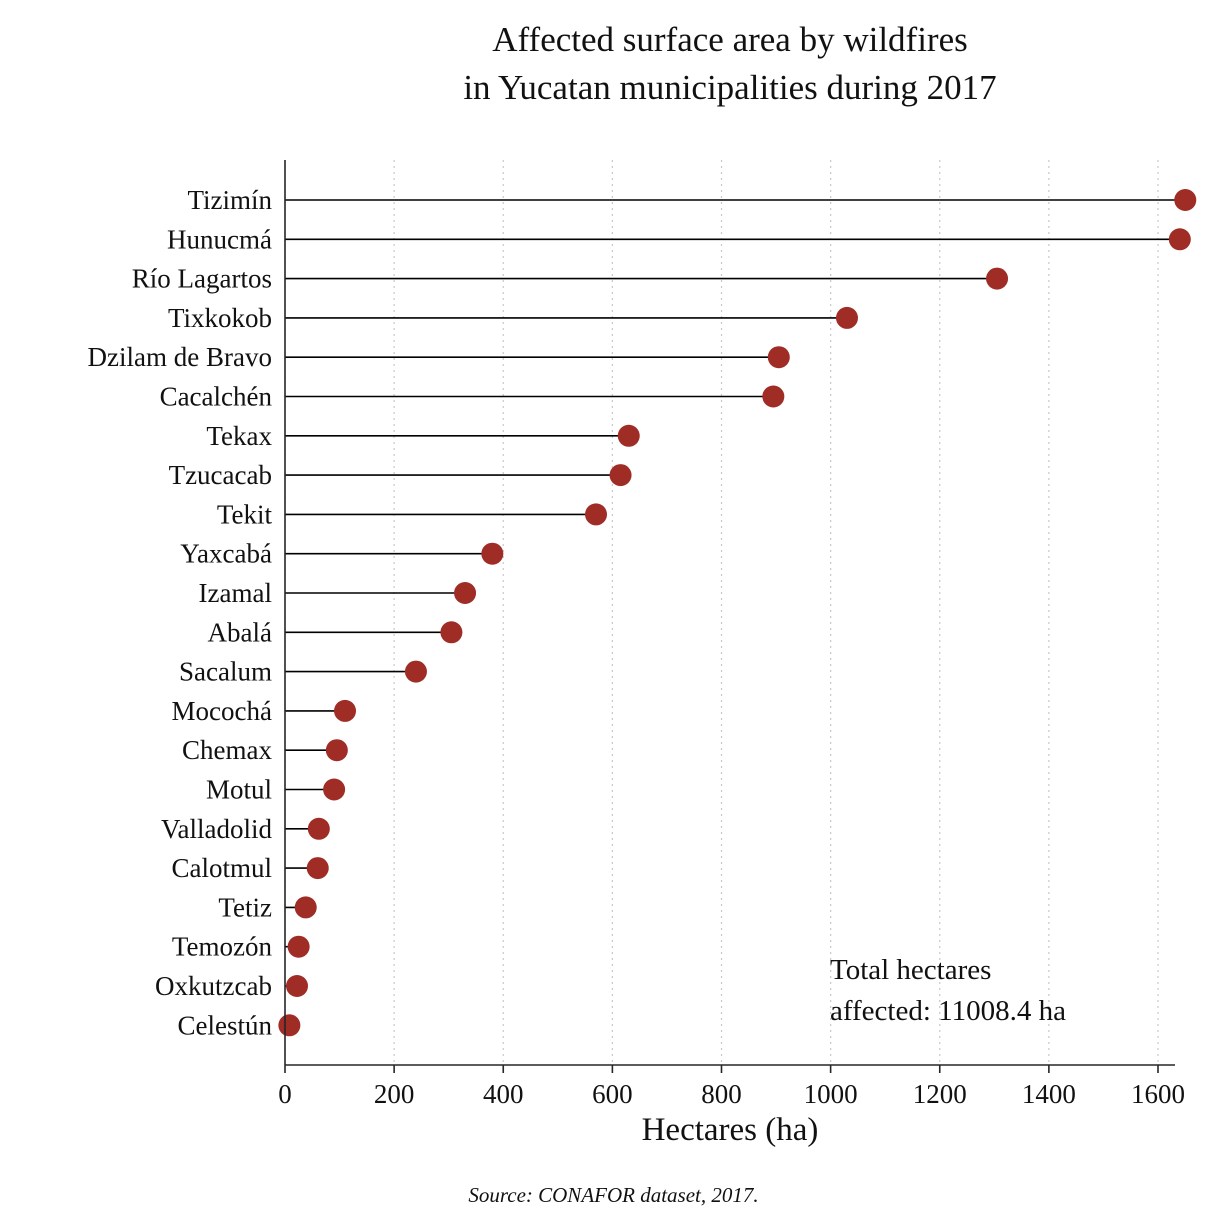 The image size is (1227, 1222). What do you see at coordinates (227, 750) in the screenshot?
I see `y-tick-label: Chemax` at bounding box center [227, 750].